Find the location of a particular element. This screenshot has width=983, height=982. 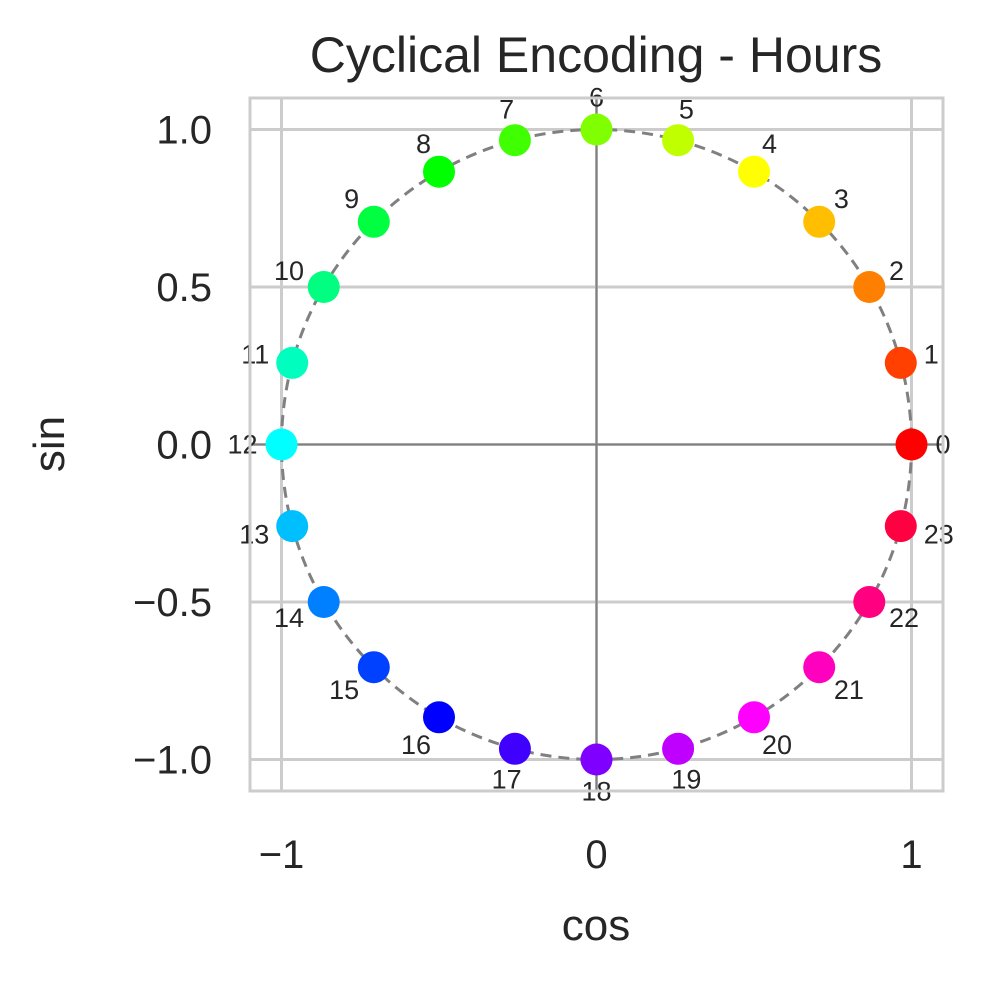

y-tick-labels: −1.0 −0.5 0.0 0.5 1.0 is located at coordinates (172, 446).